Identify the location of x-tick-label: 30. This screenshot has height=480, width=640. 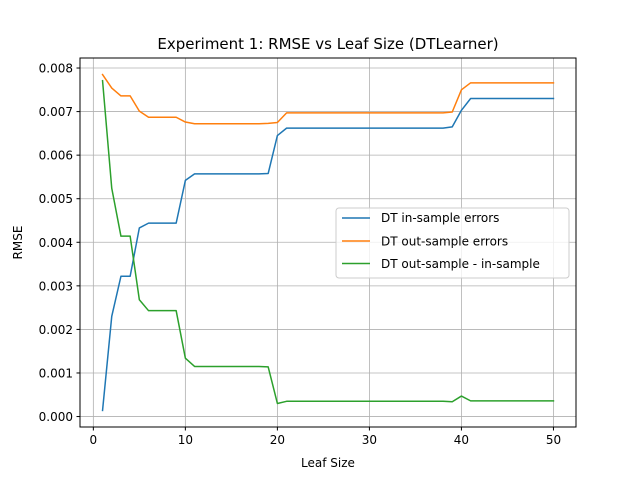
(369, 440).